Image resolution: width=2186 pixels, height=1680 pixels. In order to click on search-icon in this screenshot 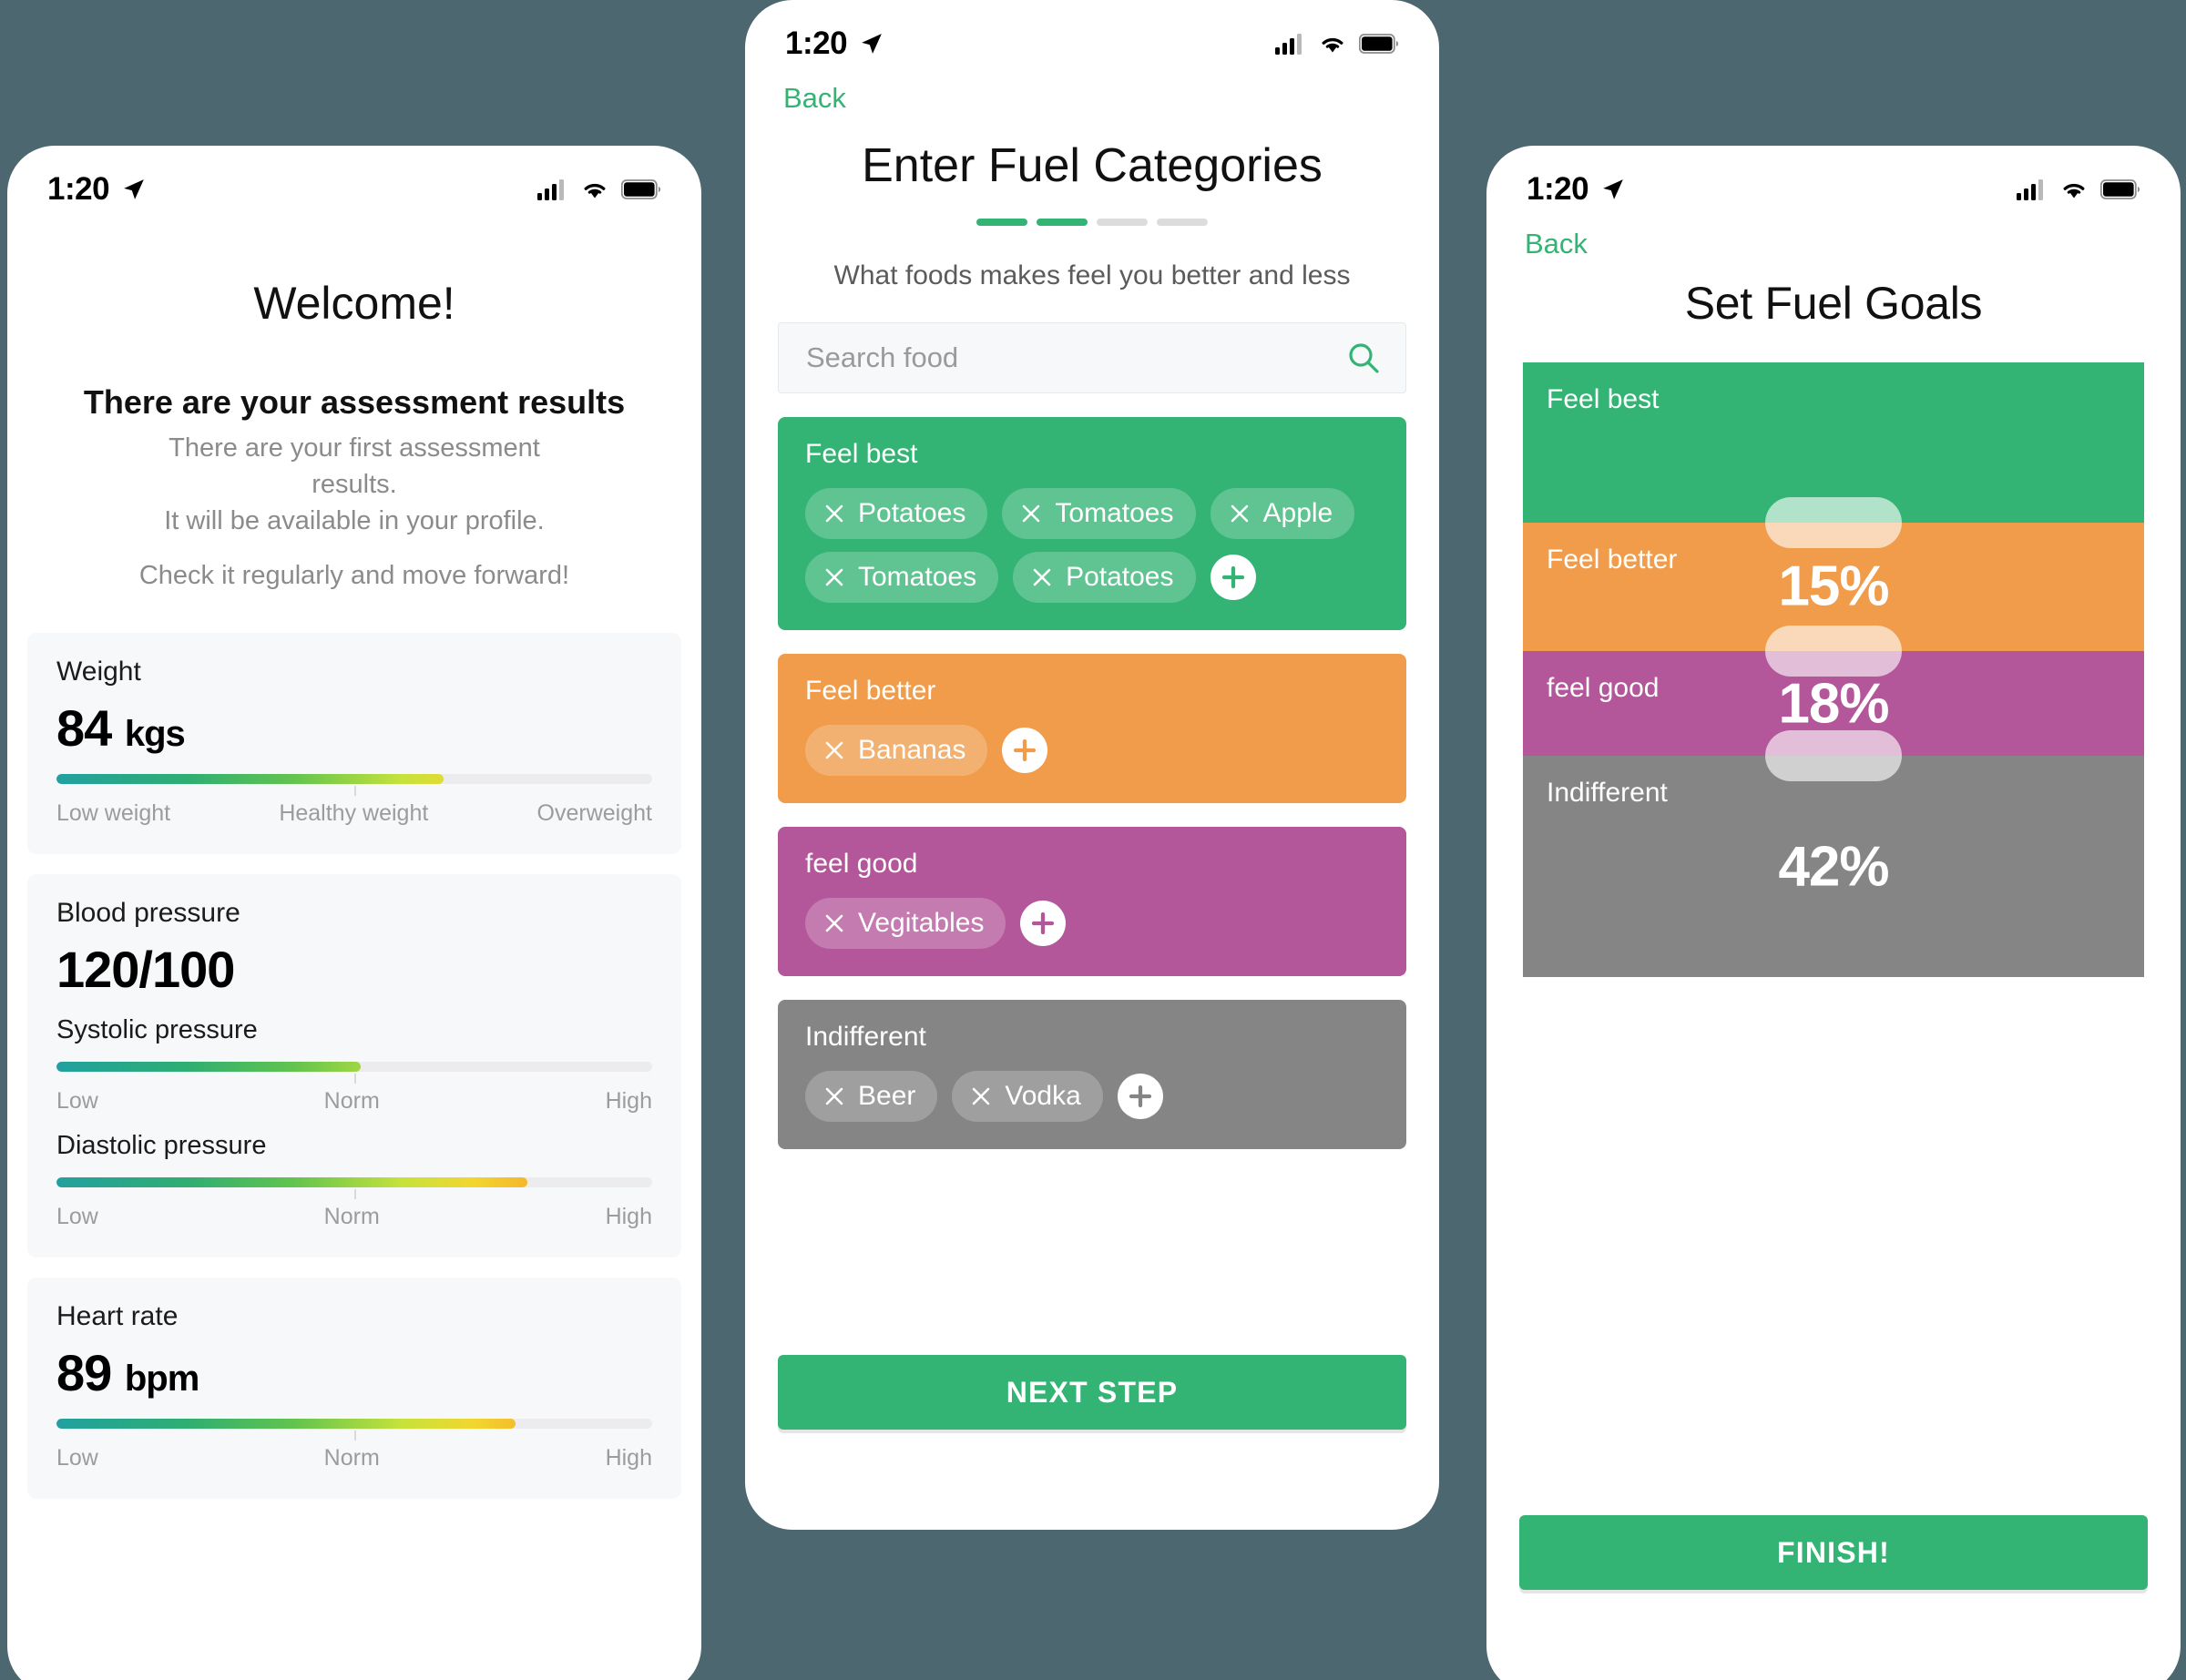, I will do `click(1364, 358)`.